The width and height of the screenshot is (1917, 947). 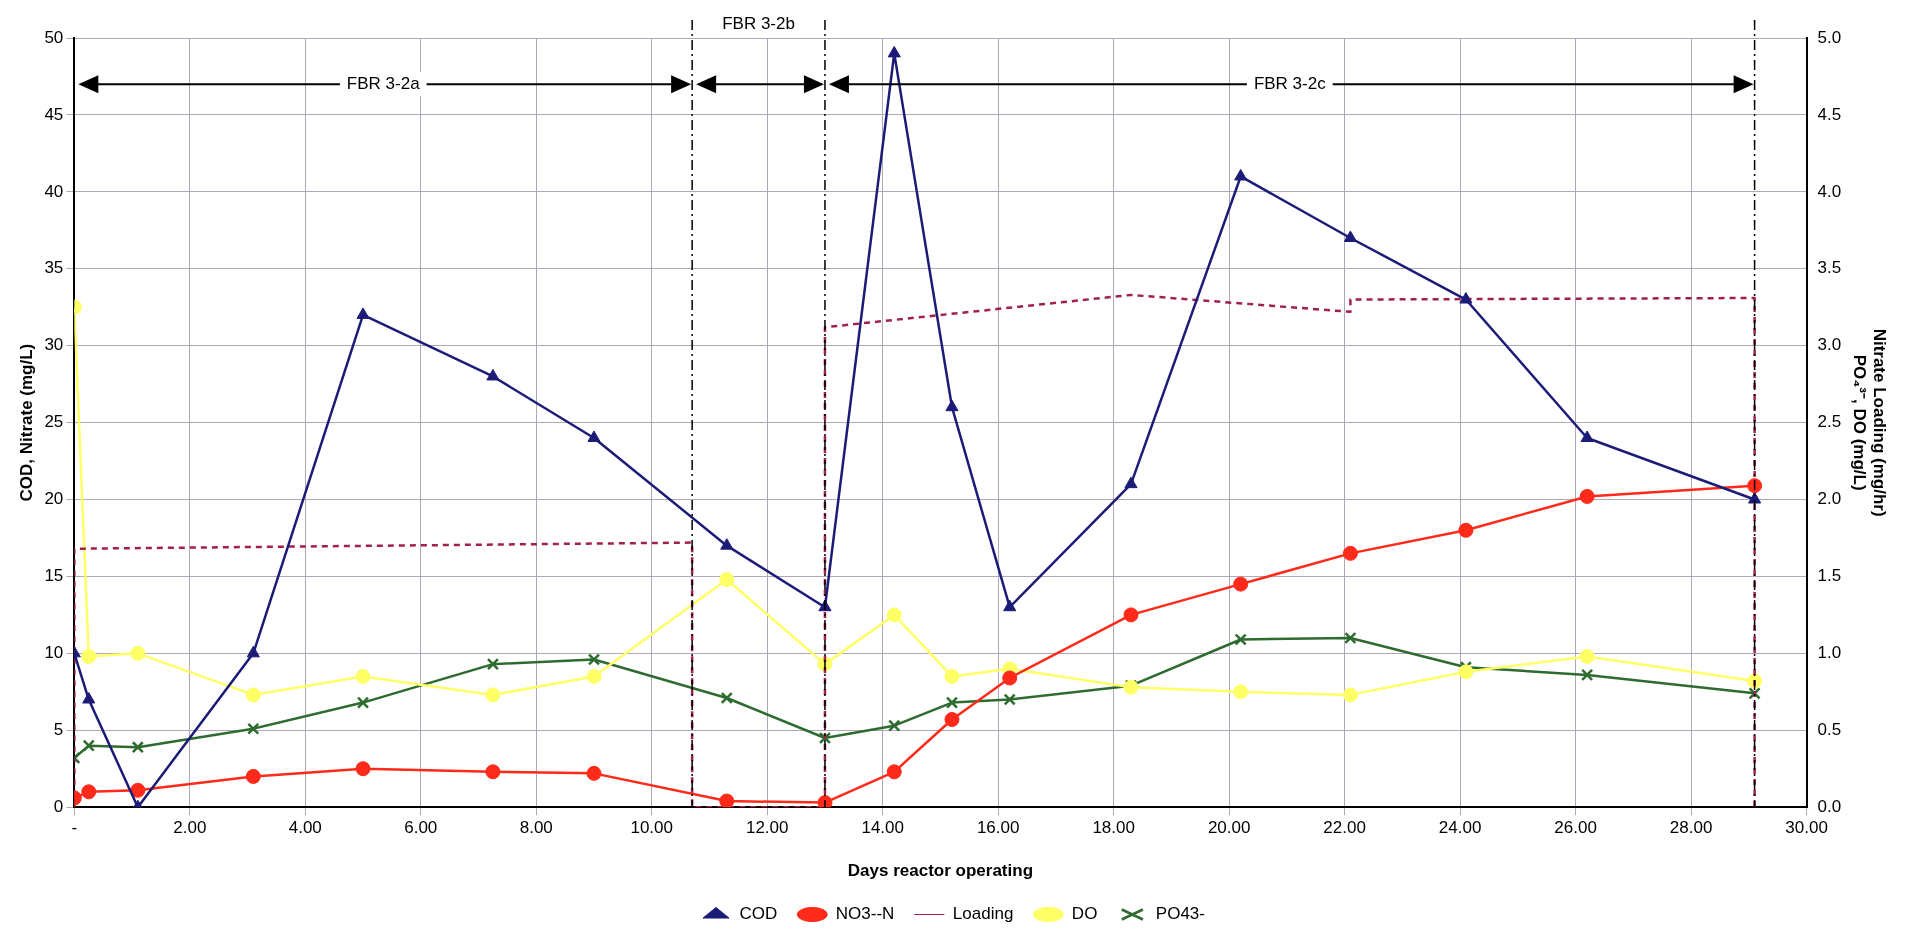 I want to click on y-tick-label: 35, so click(x=54, y=268).